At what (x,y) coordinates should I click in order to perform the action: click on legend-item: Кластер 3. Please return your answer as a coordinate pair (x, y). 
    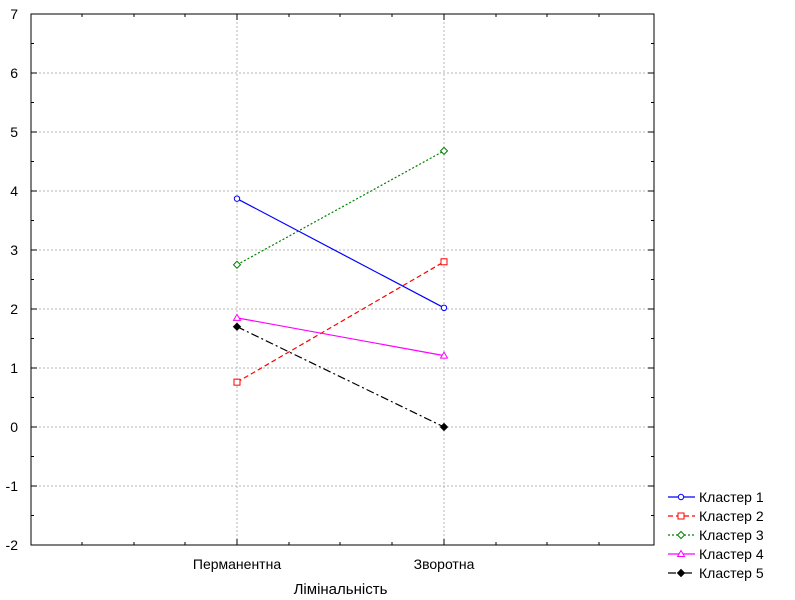
    Looking at the image, I should click on (716, 535).